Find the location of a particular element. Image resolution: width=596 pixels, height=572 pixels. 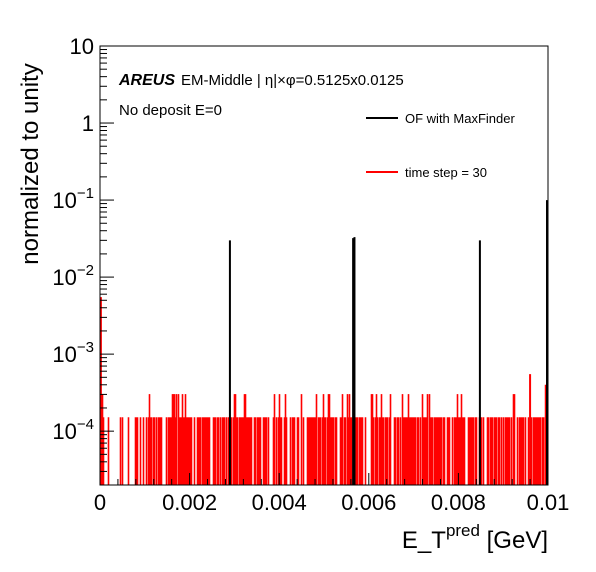

y-tick-label: 10⁻¹ is located at coordinates (73, 199).